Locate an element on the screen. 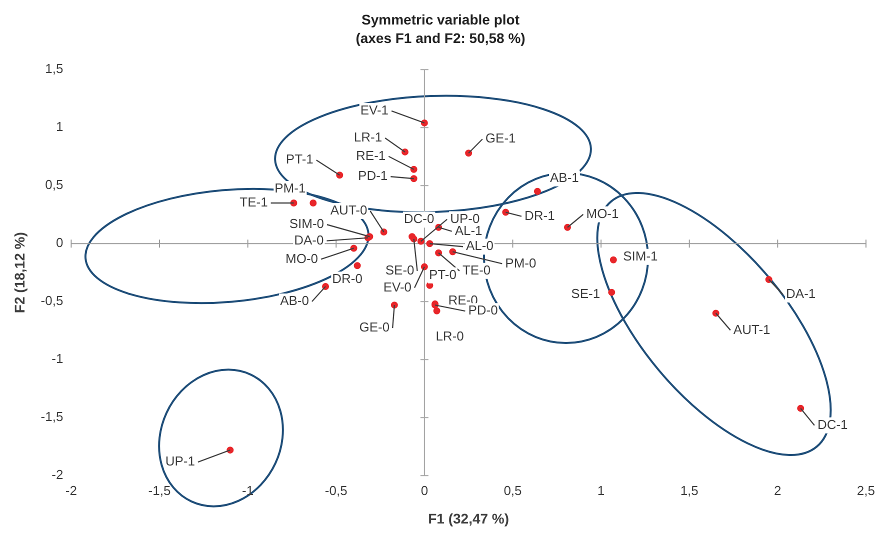 This screenshot has width=891, height=540. annotation: DA-1 is located at coordinates (801, 294).